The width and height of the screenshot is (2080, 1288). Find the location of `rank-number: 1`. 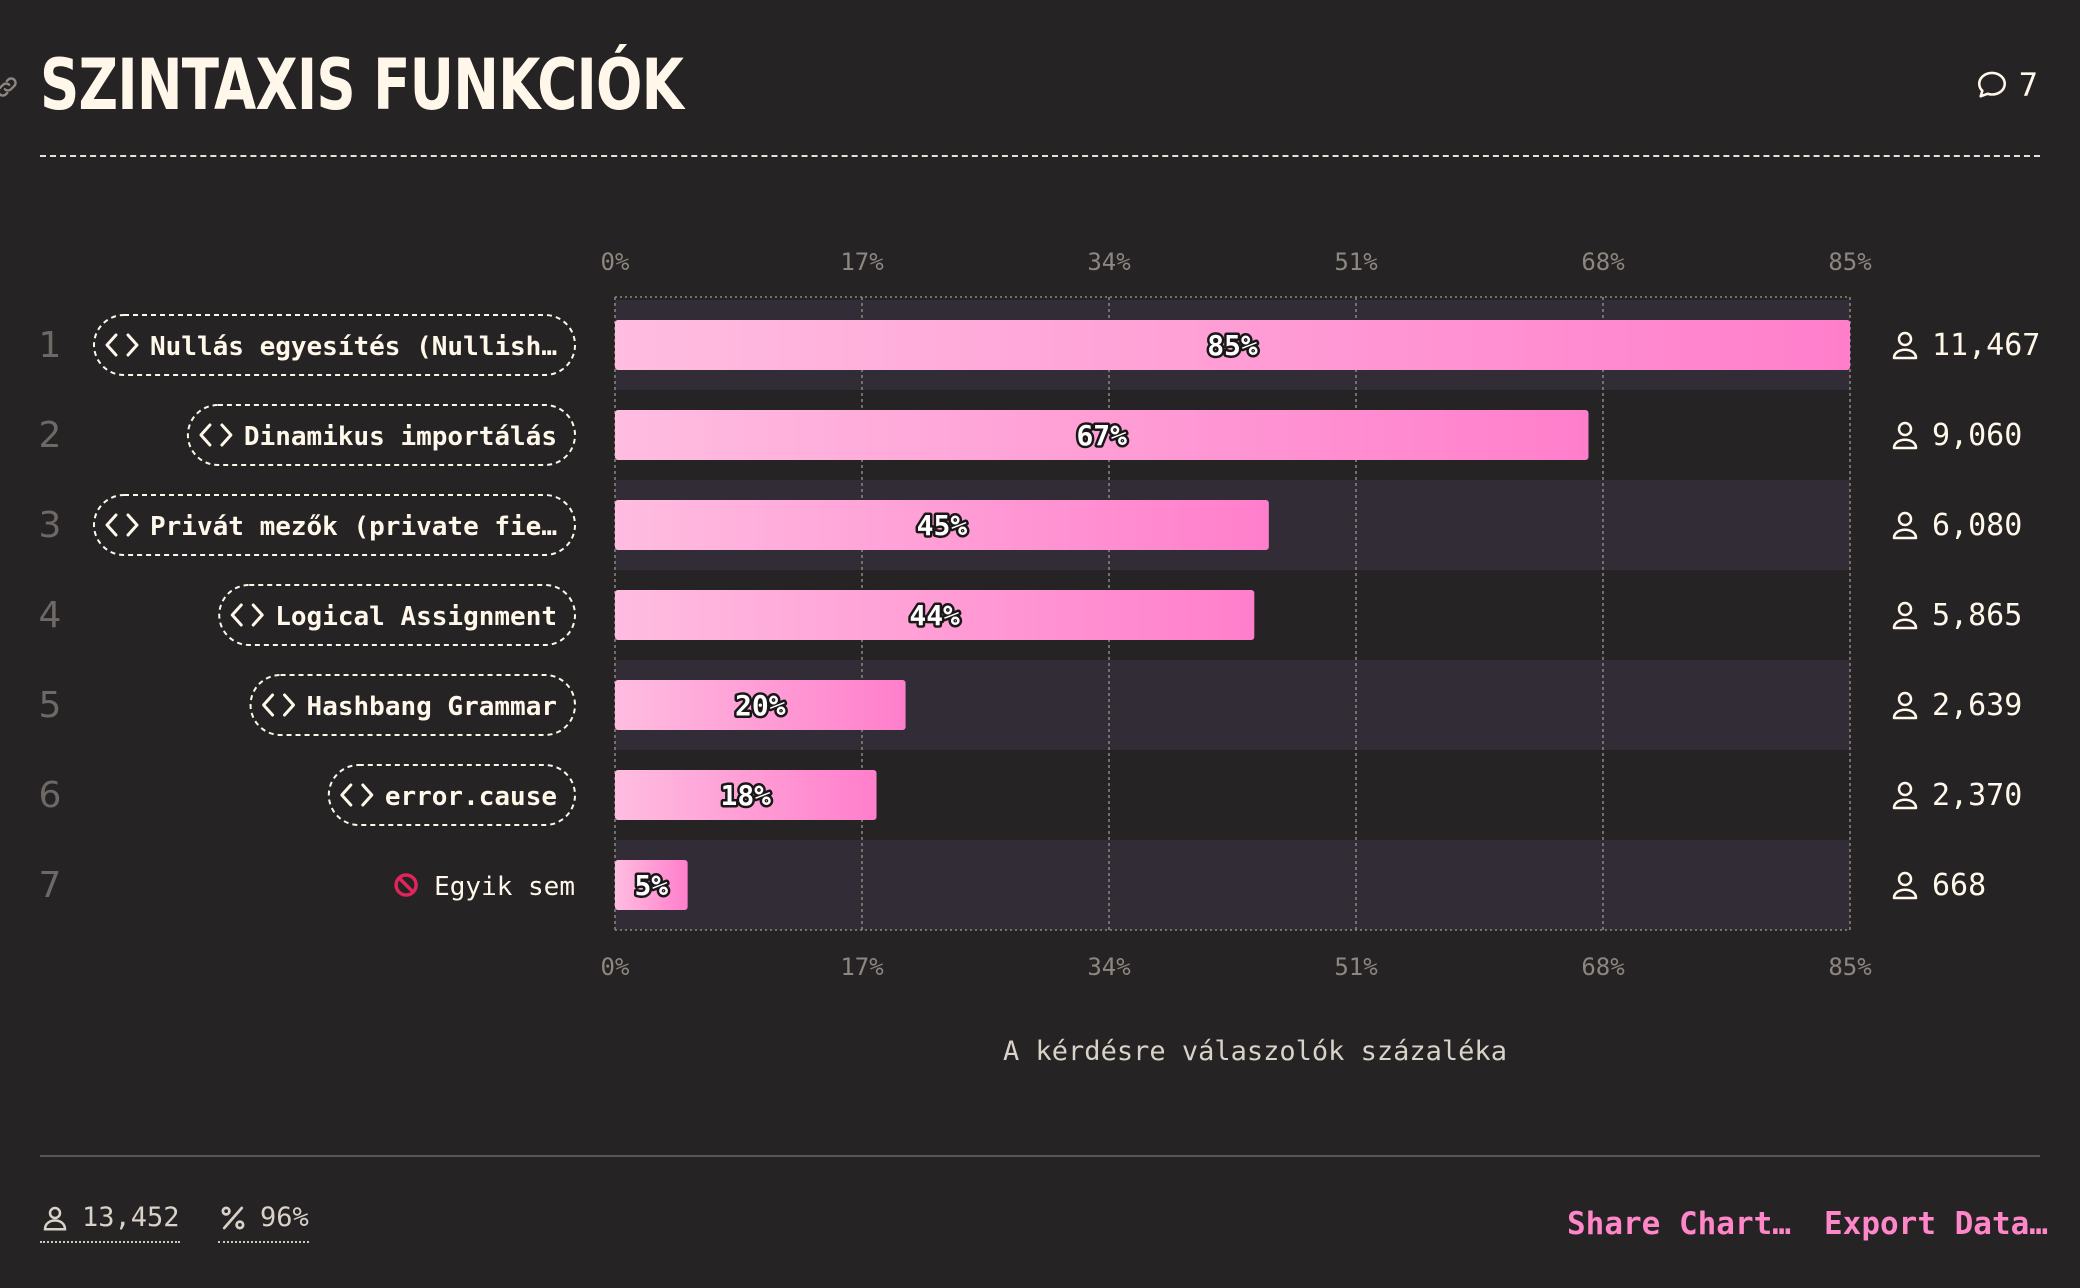

rank-number: 1 is located at coordinates (50, 345).